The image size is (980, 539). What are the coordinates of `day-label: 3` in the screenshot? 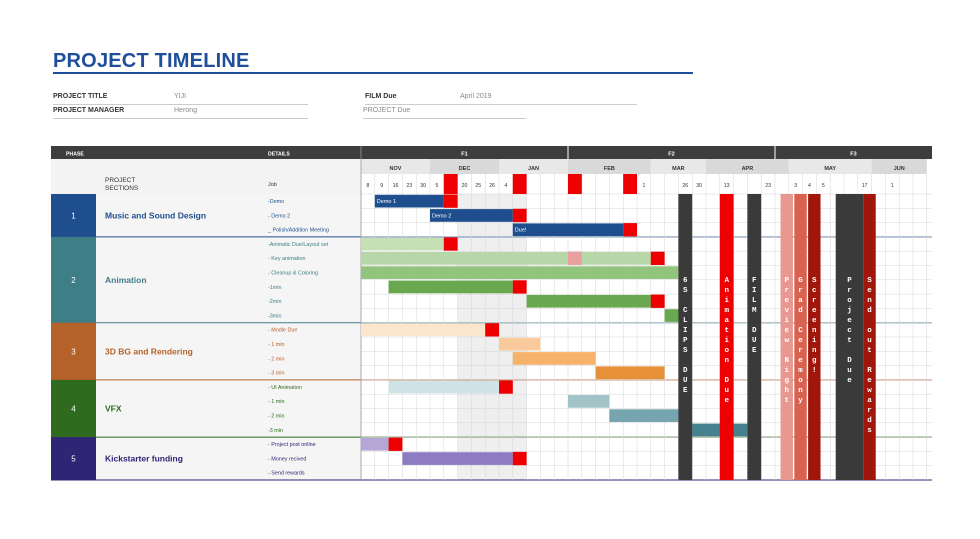 It's located at (795, 186).